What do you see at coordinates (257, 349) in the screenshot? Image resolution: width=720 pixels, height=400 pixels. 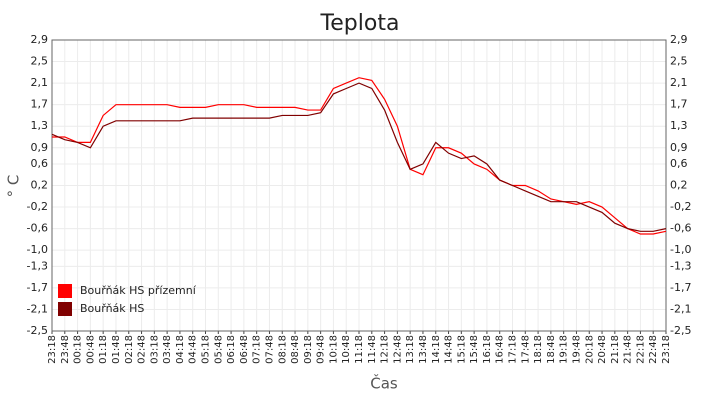 I see `x-tick-label: 07:18` at bounding box center [257, 349].